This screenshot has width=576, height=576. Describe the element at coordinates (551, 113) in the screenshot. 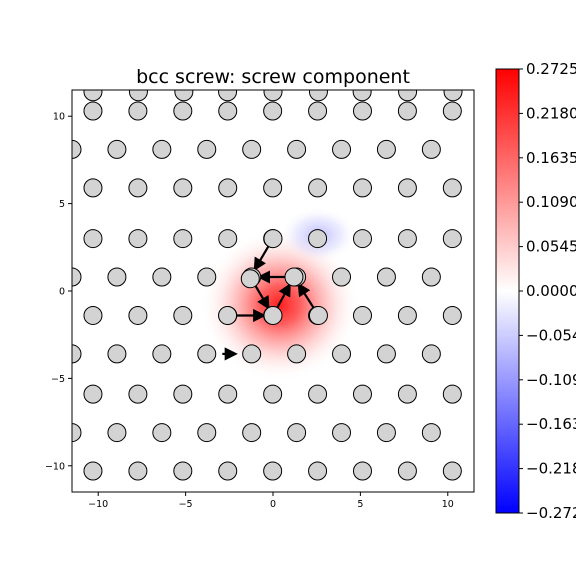

I see `colorbar-tick-label: 0.2180` at that location.